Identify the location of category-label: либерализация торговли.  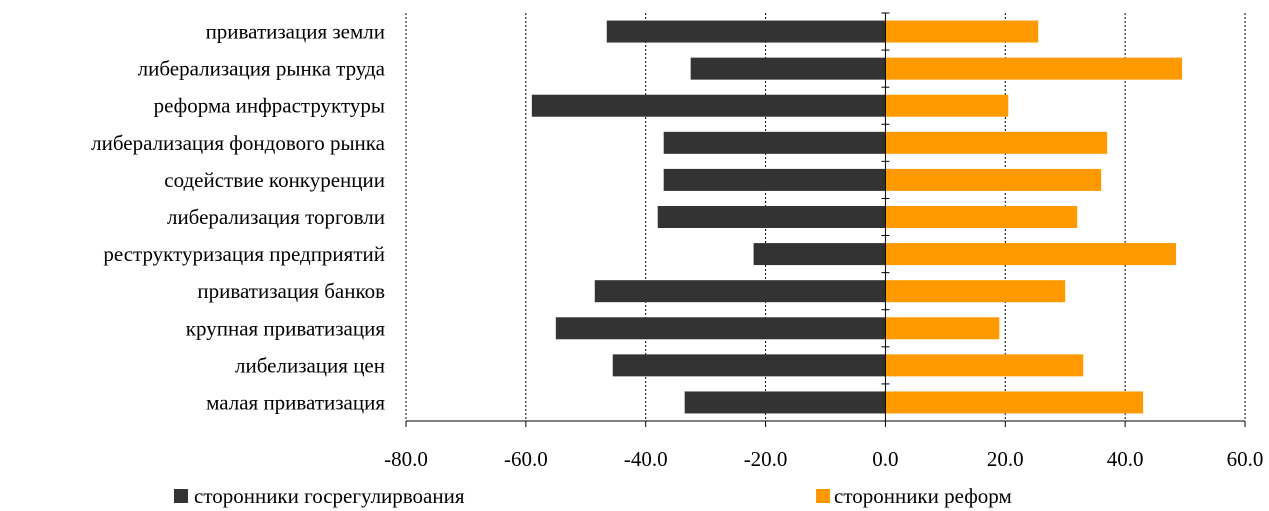
(276, 217).